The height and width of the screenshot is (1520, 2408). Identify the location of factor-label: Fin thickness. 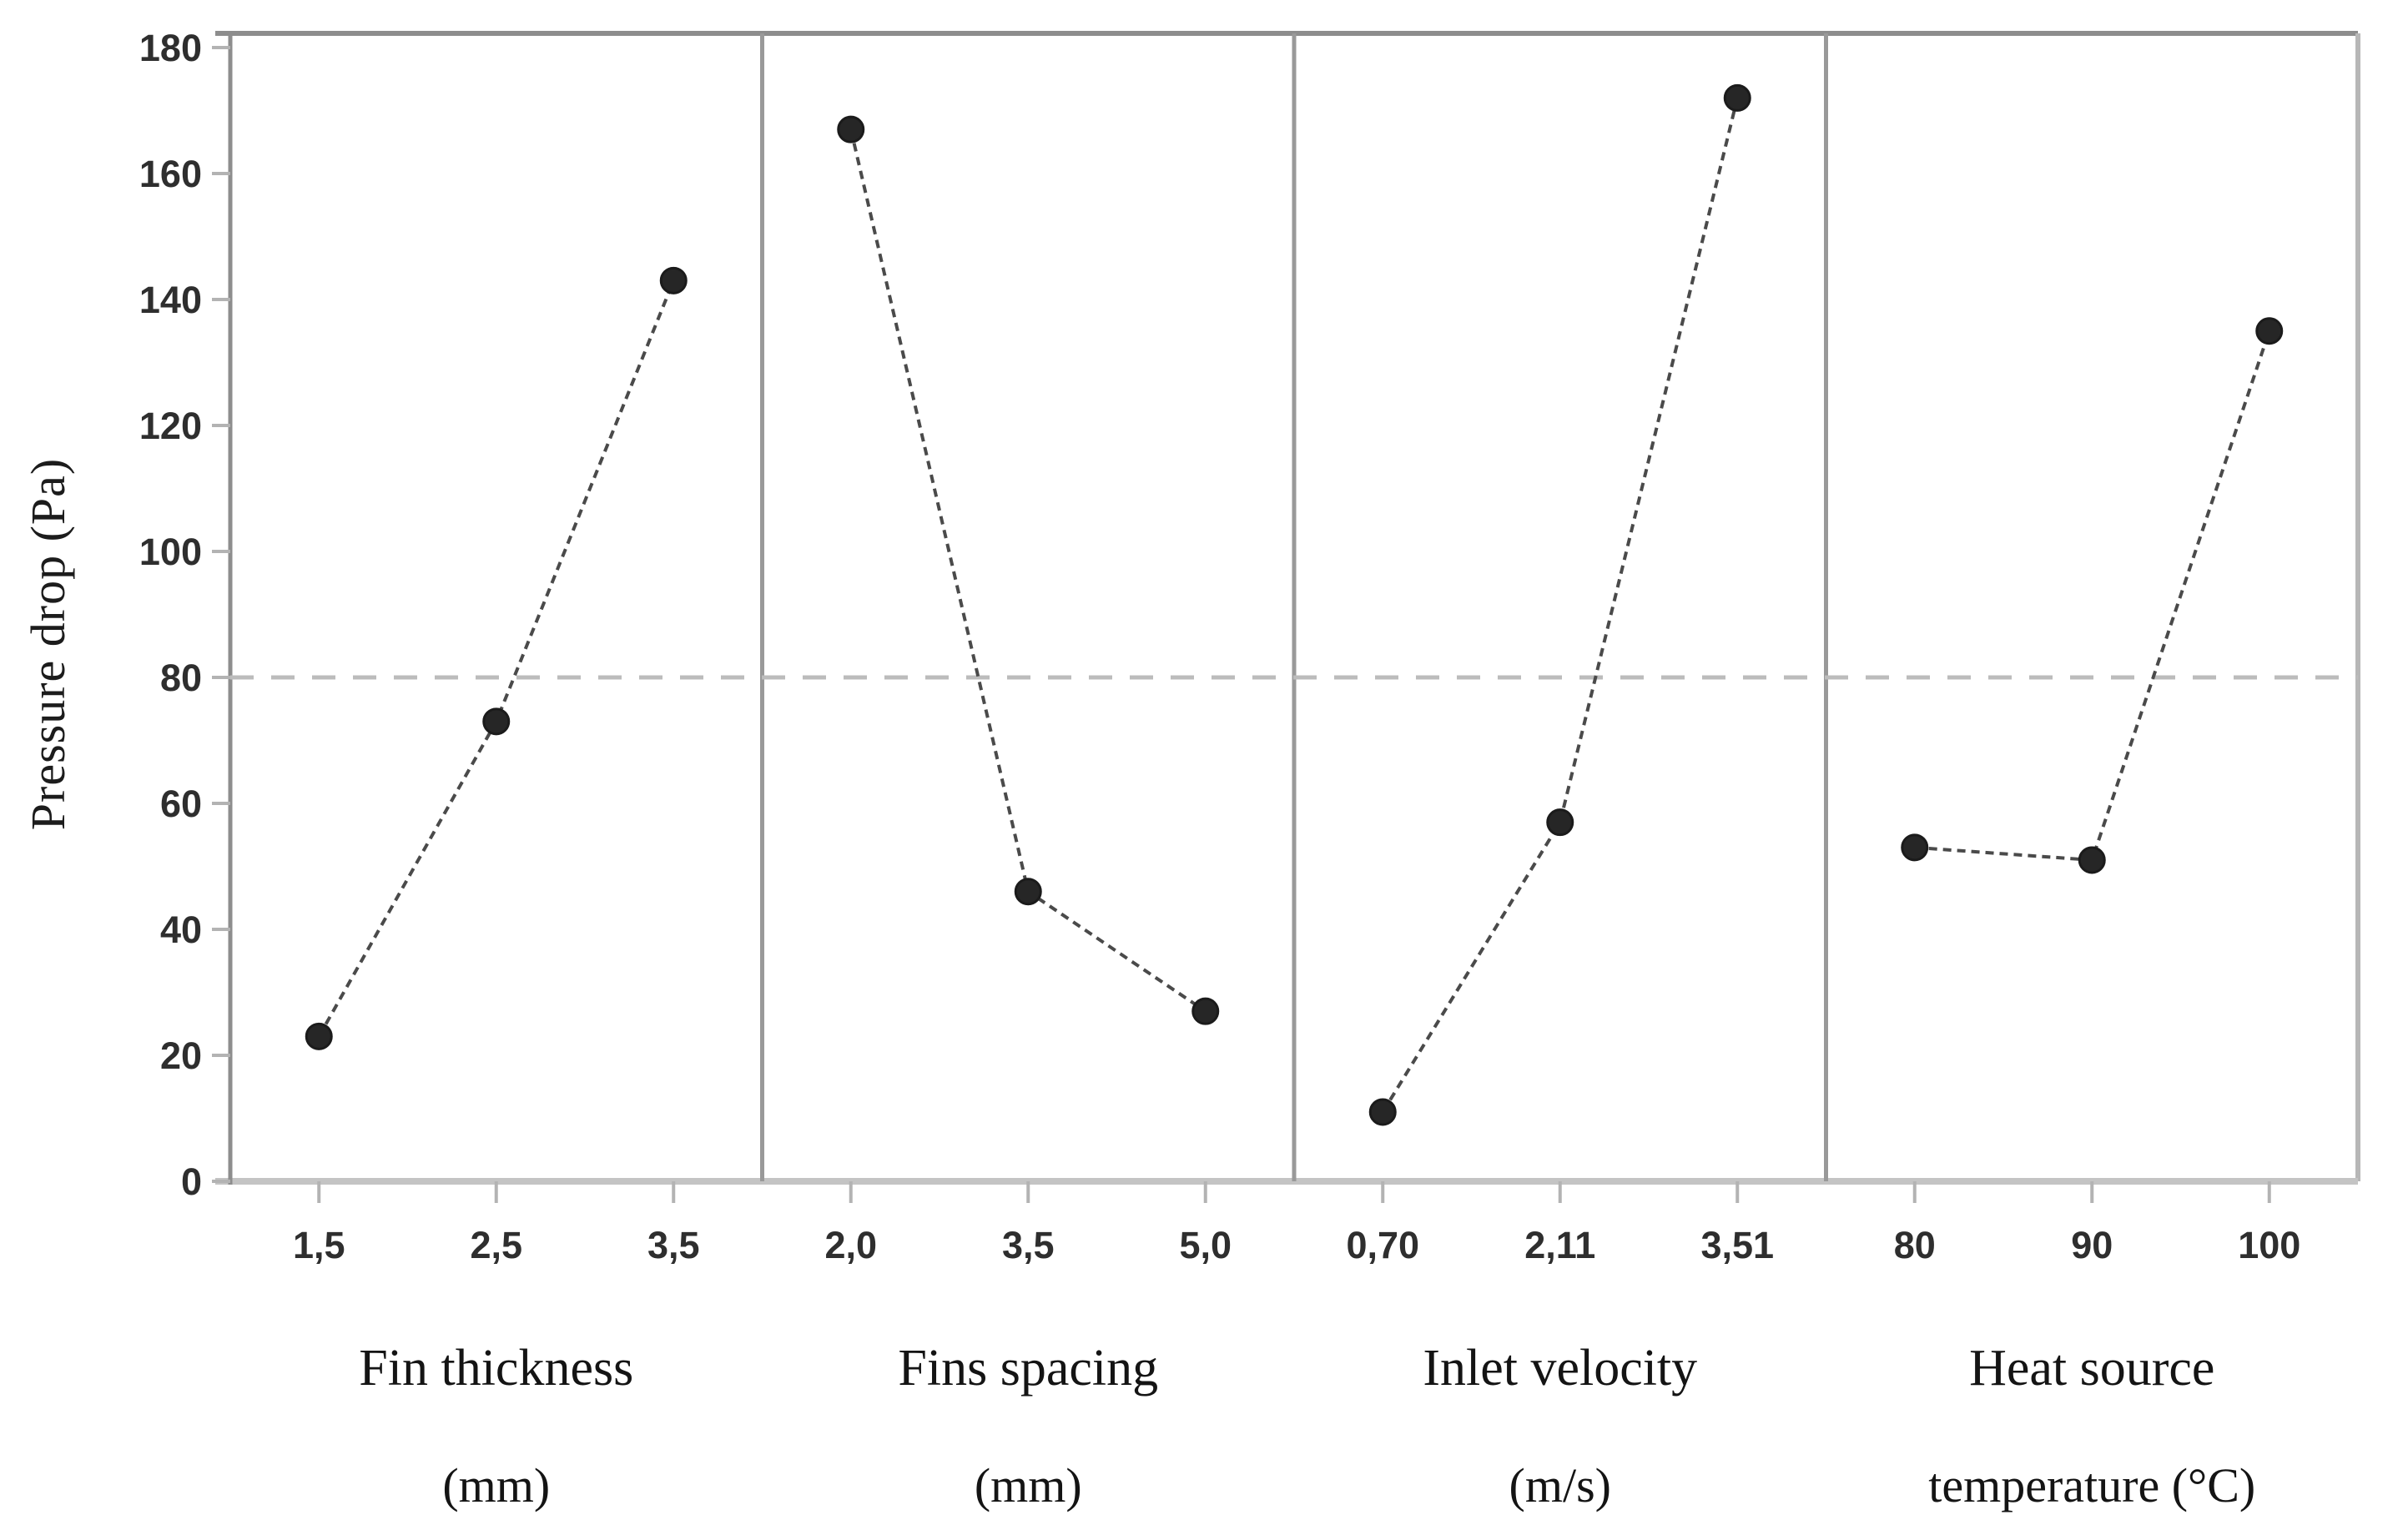
(496, 1368).